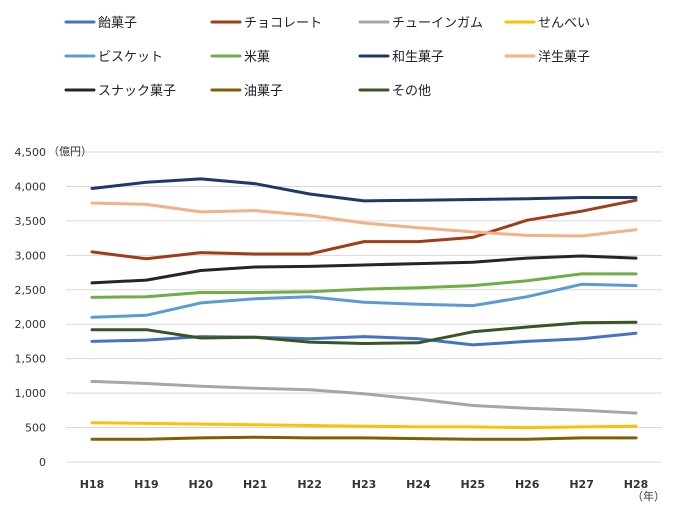 The height and width of the screenshot is (511, 682). I want to click on y-tick-label: 4,000, so click(31, 186).